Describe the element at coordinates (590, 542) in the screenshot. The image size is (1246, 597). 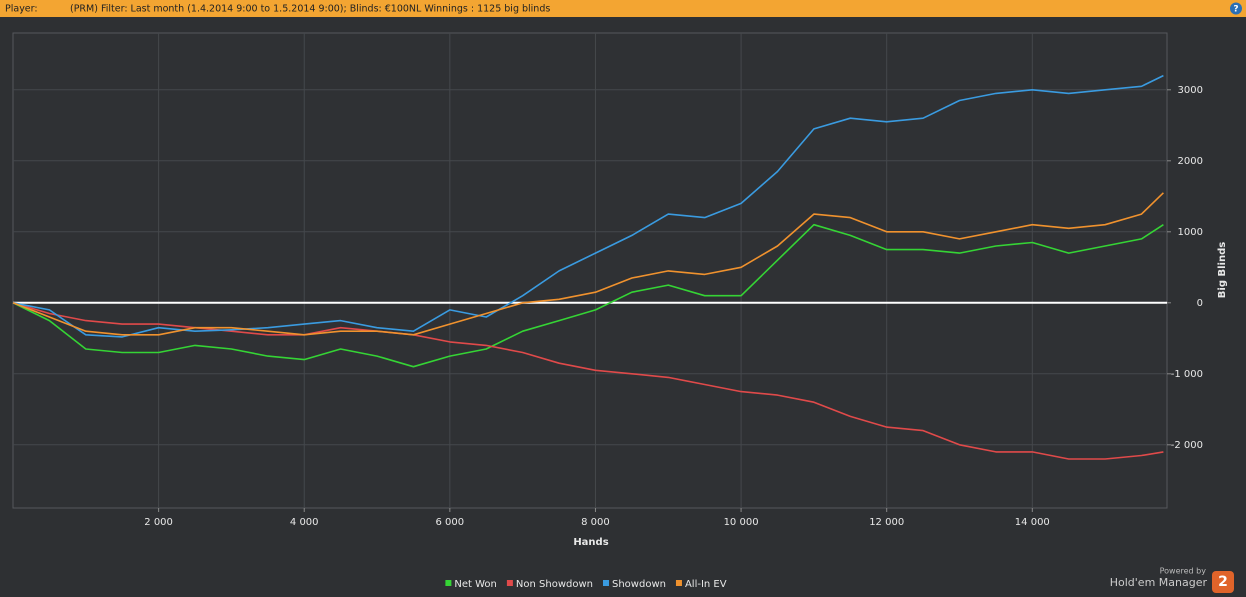
I see `x-axis-label: Hands` at that location.